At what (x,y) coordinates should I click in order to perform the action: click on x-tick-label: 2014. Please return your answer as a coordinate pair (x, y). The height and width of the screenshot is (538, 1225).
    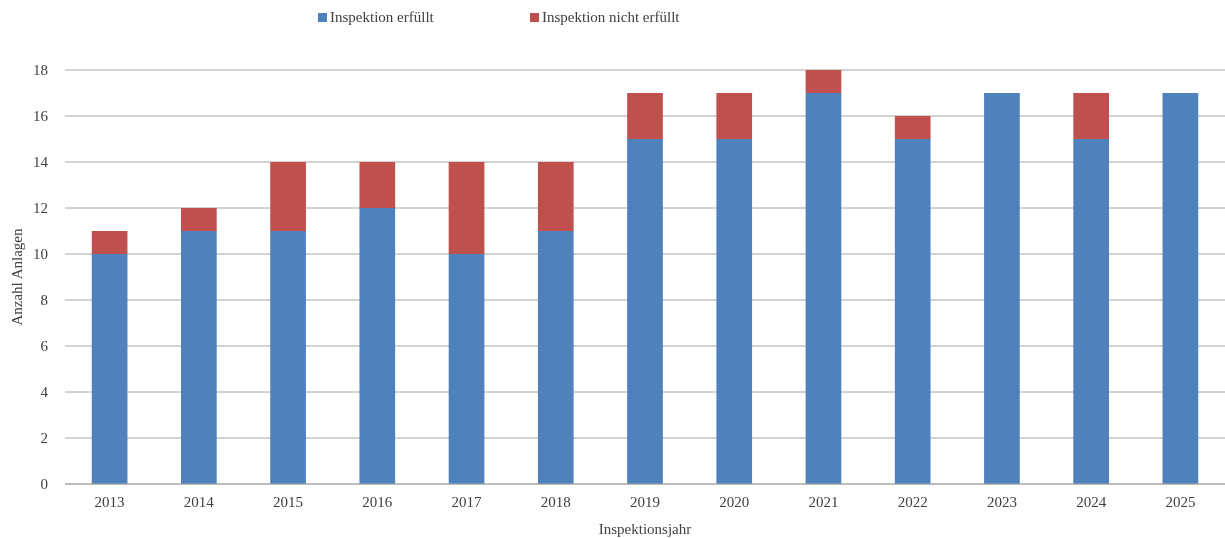
    Looking at the image, I should click on (199, 502).